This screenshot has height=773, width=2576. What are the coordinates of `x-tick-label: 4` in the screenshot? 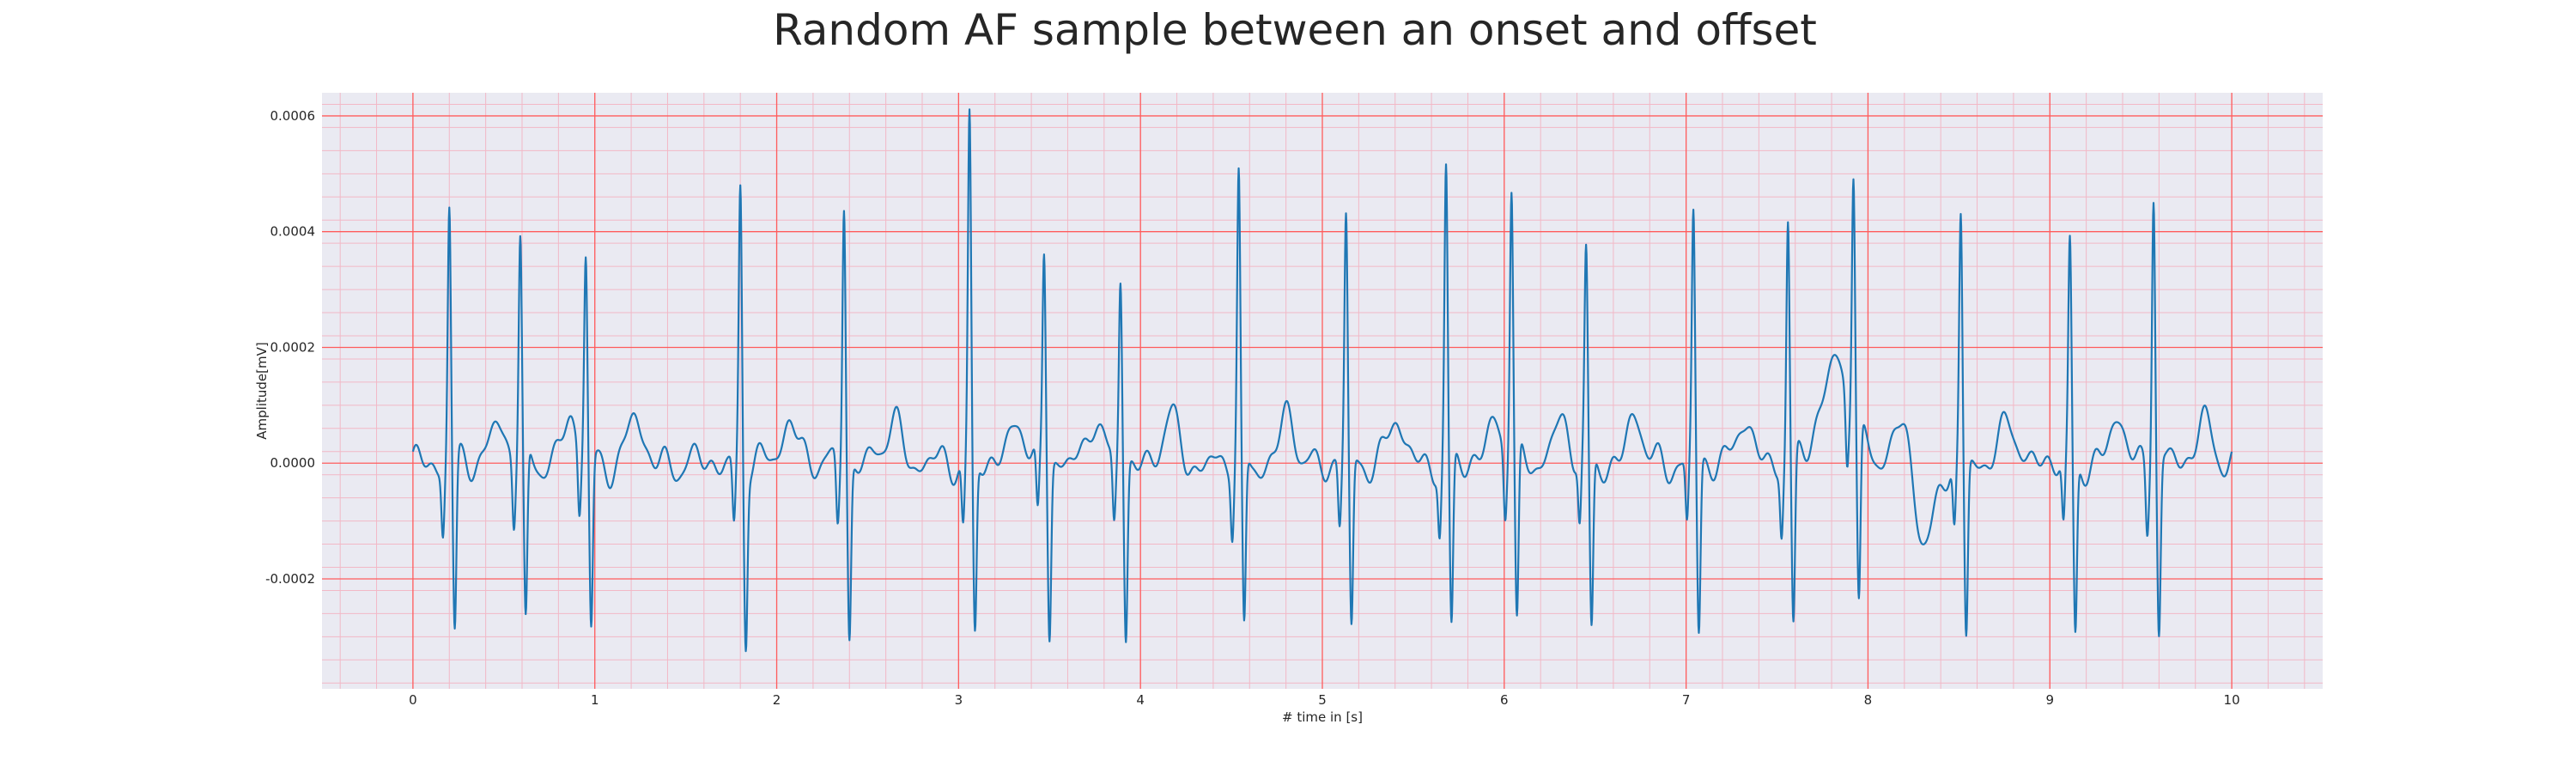 It's located at (1140, 700).